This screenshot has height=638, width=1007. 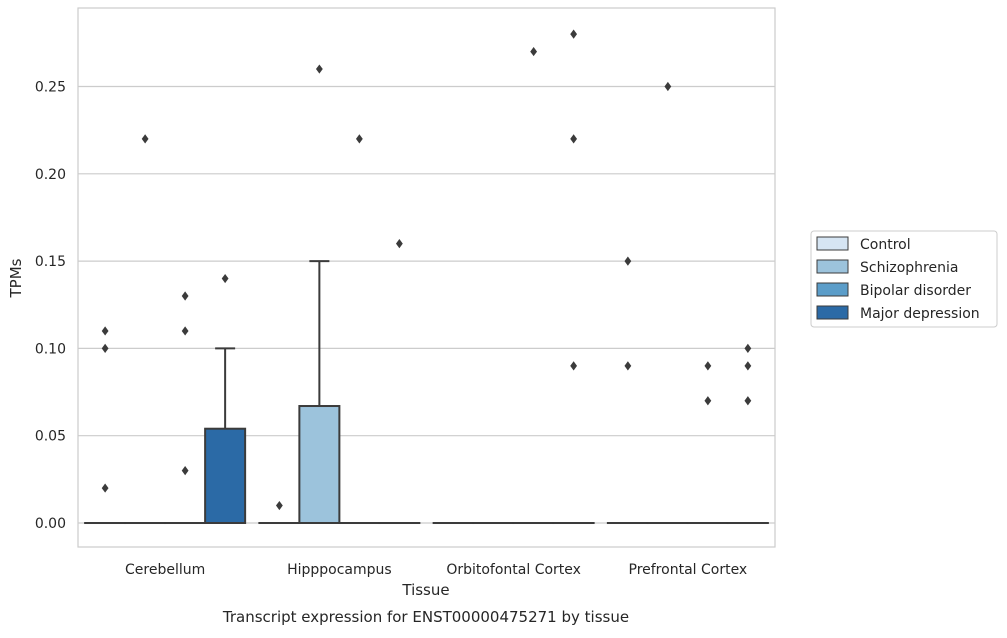 What do you see at coordinates (688, 570) in the screenshot?
I see `x-tick-label: Prefrontal Cortex` at bounding box center [688, 570].